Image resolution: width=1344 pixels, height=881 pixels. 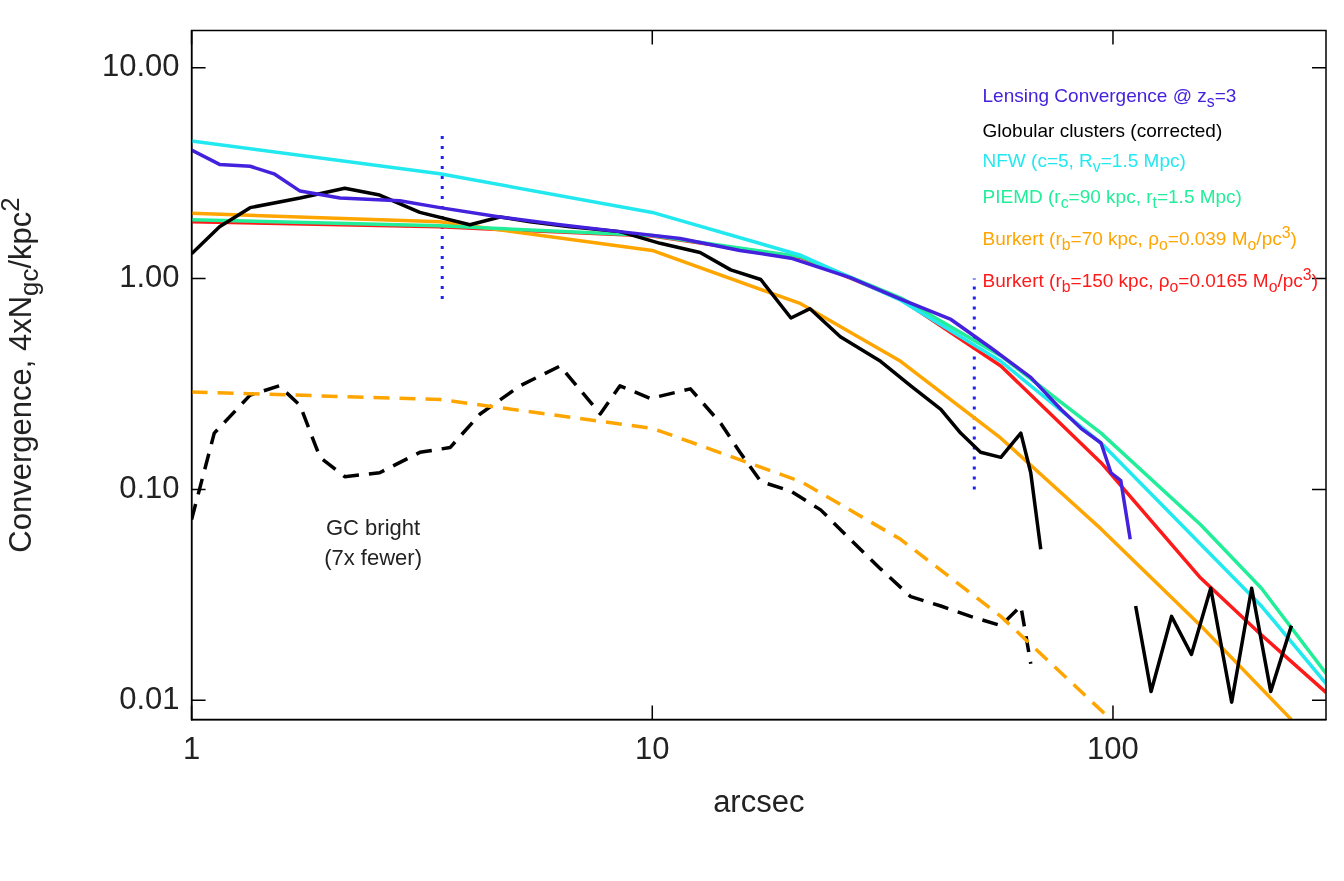 I want to click on text: PIEMD (r$_{c}$=90 kpc, r$_{t}$=1.5 Mpc), so click(x=1112, y=198).